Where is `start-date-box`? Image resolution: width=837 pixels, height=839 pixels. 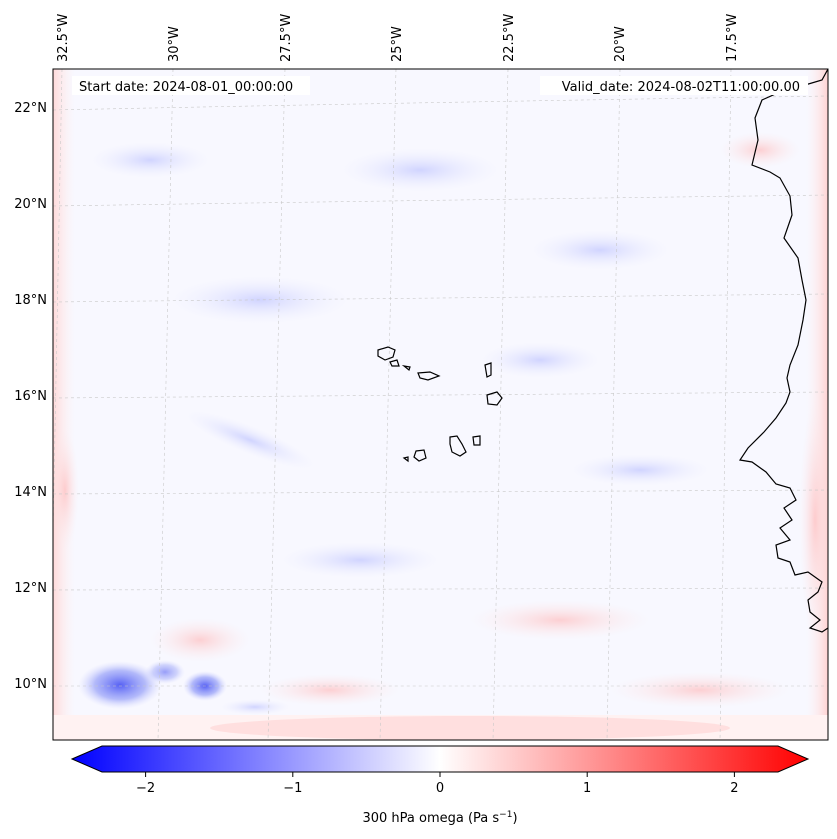 start-date-box is located at coordinates (191, 85).